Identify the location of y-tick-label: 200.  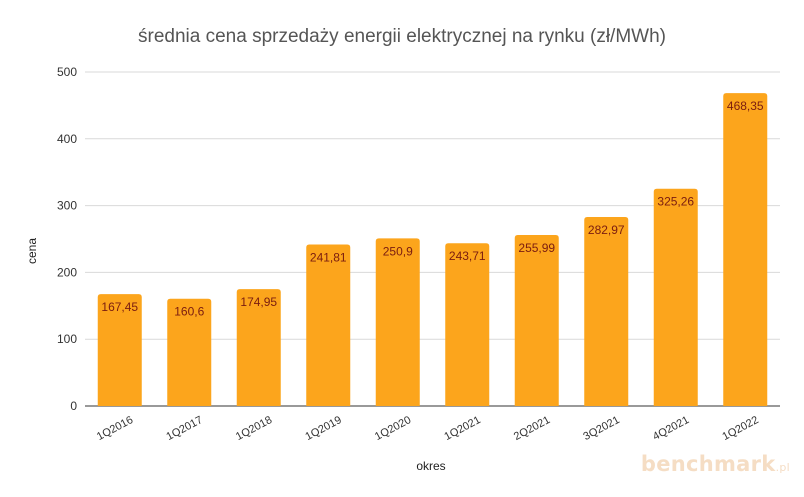
(67, 272).